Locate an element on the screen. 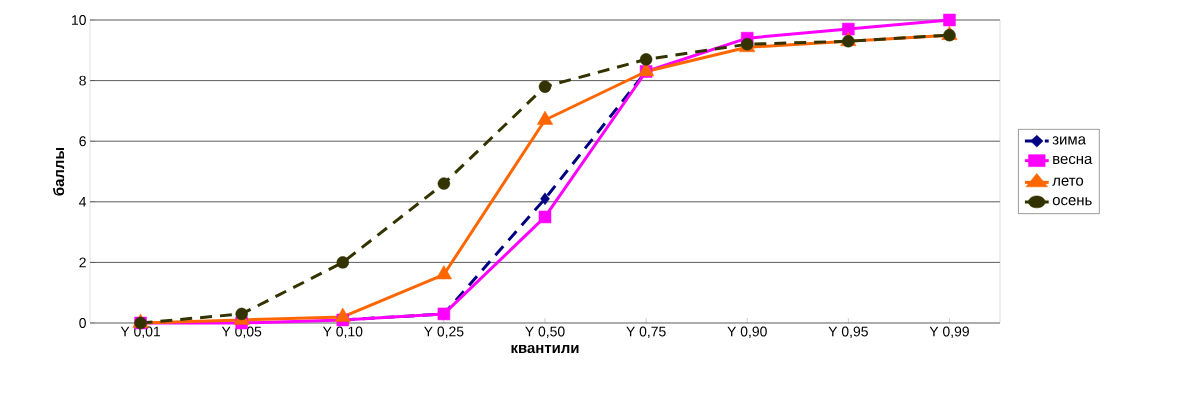 Image resolution: width=1190 pixels, height=416 pixels. legend-label: зима is located at coordinates (1069, 140).